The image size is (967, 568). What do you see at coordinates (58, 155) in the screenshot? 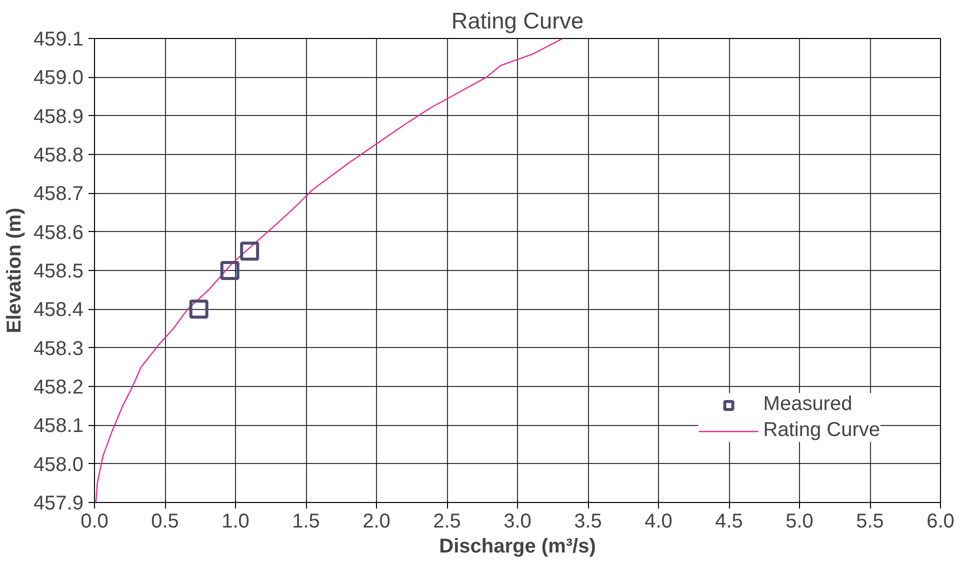
I see `y-tick-label: 458.8` at bounding box center [58, 155].